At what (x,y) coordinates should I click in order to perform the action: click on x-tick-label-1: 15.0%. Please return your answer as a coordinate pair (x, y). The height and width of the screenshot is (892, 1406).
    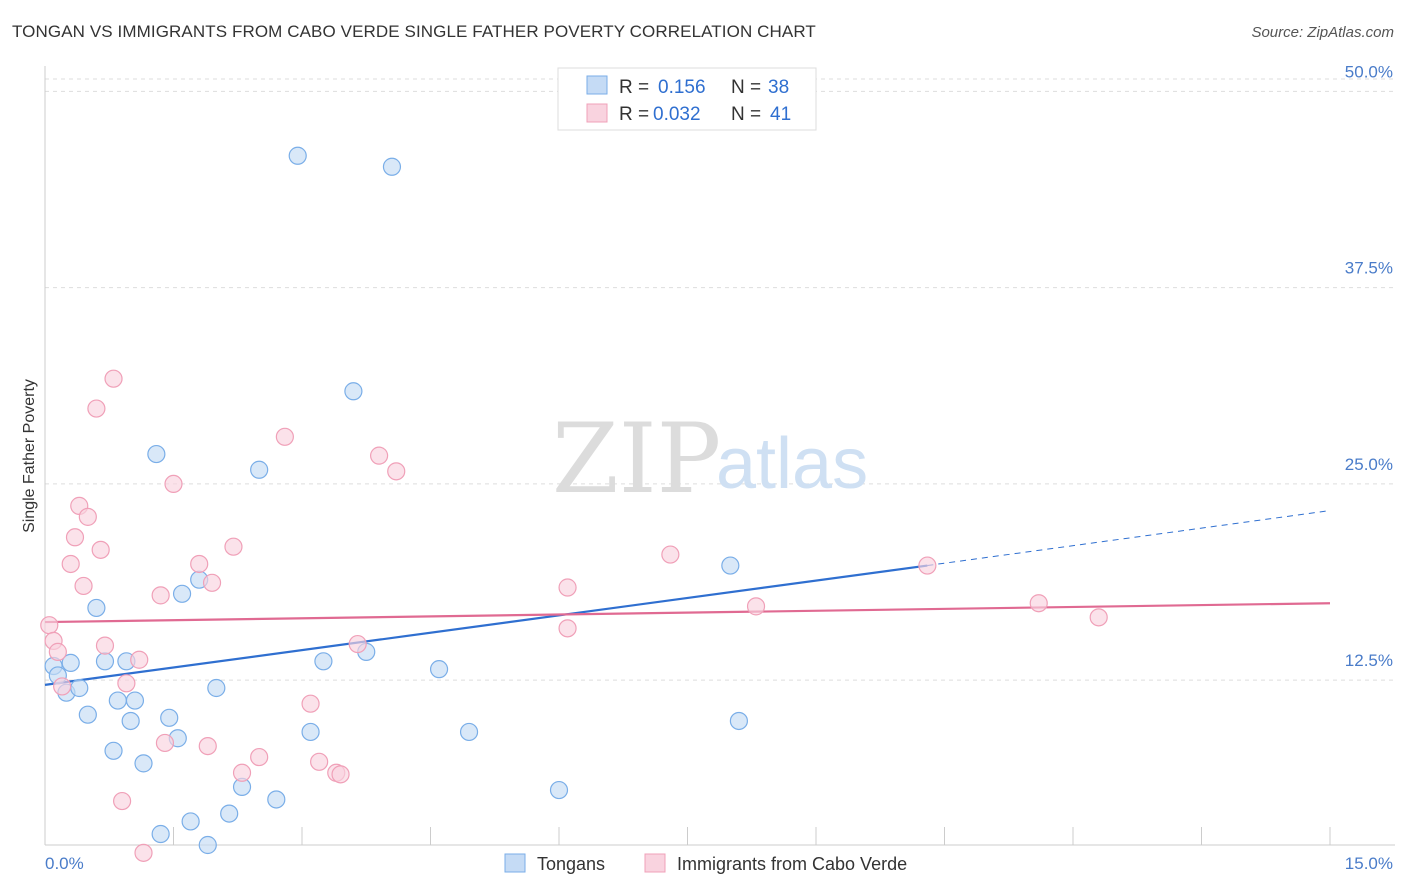
    Looking at the image, I should click on (1369, 863).